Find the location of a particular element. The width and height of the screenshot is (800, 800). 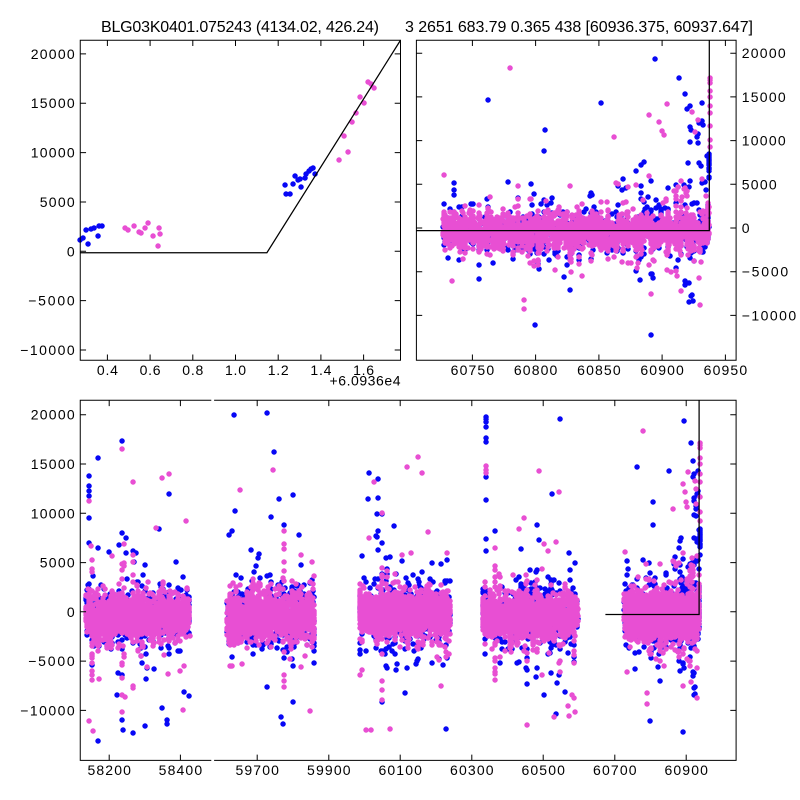

svg-text: +6.0936e4 is located at coordinates (365, 380).